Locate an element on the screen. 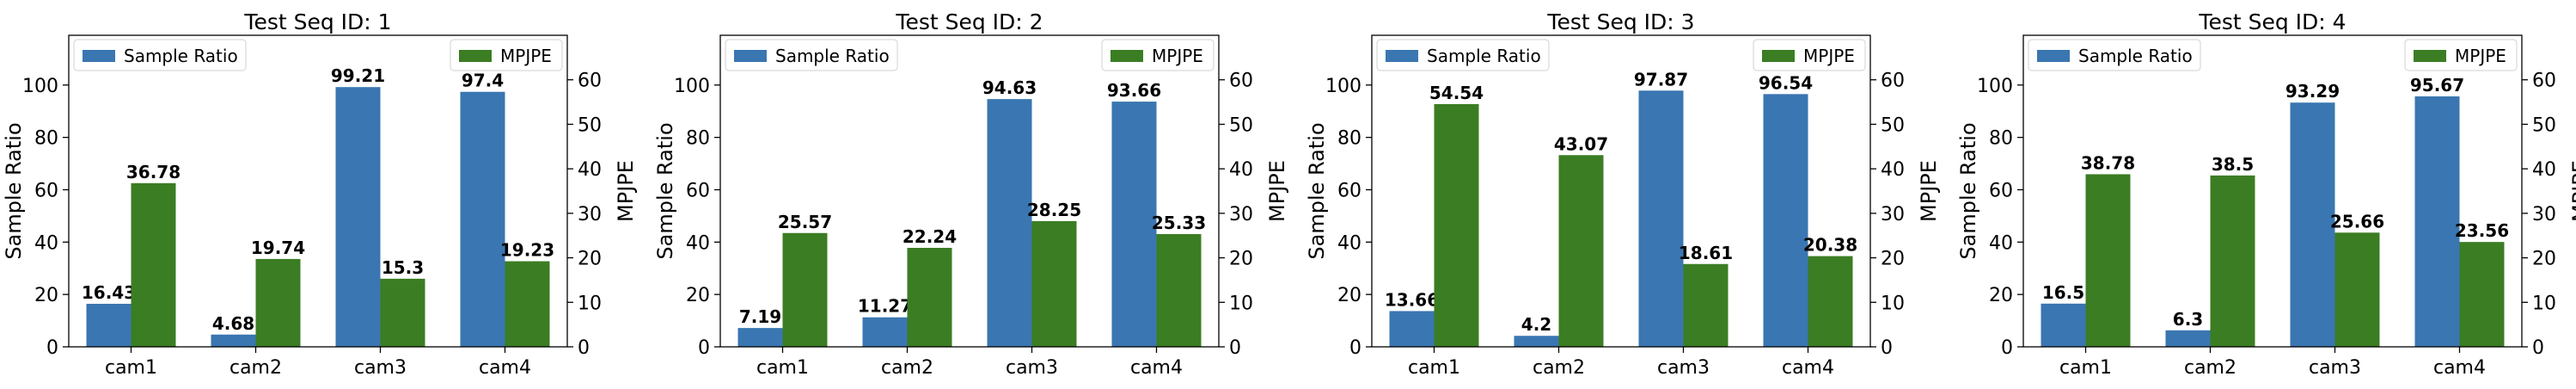 This screenshot has height=389, width=2576. mpjpe-label-cam3: 15.3 is located at coordinates (403, 267).